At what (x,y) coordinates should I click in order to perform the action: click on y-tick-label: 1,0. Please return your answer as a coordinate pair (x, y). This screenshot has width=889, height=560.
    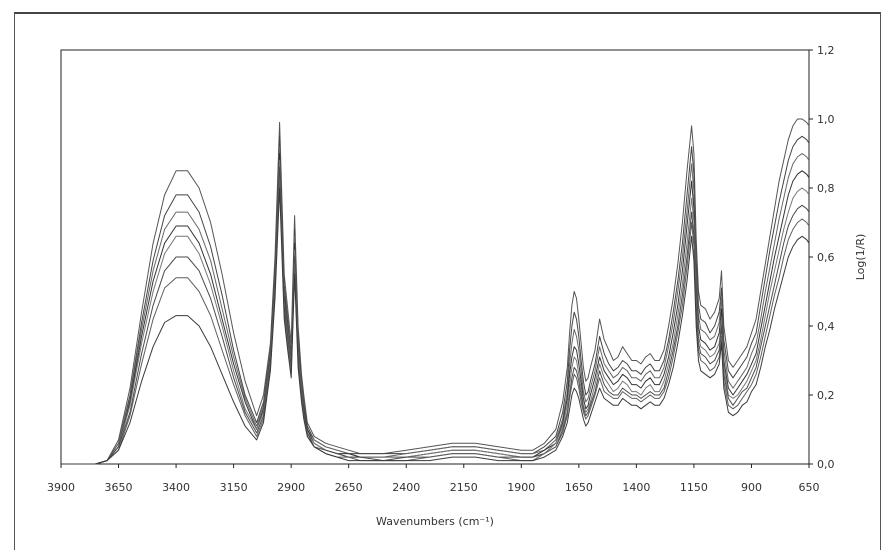
    Looking at the image, I should click on (826, 119).